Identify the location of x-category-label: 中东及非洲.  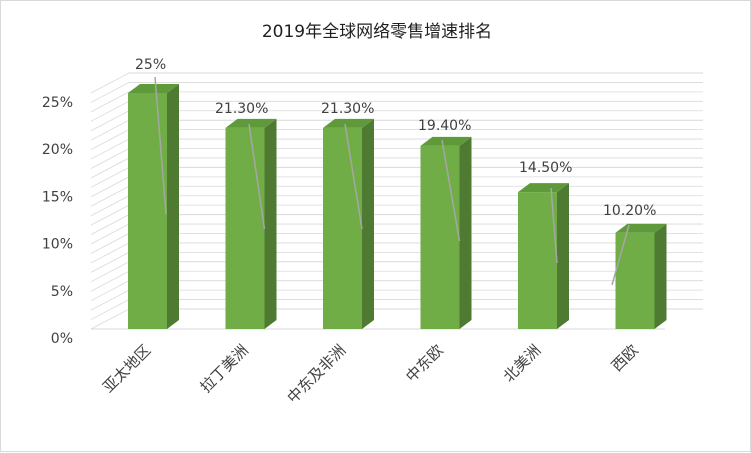
(317, 374).